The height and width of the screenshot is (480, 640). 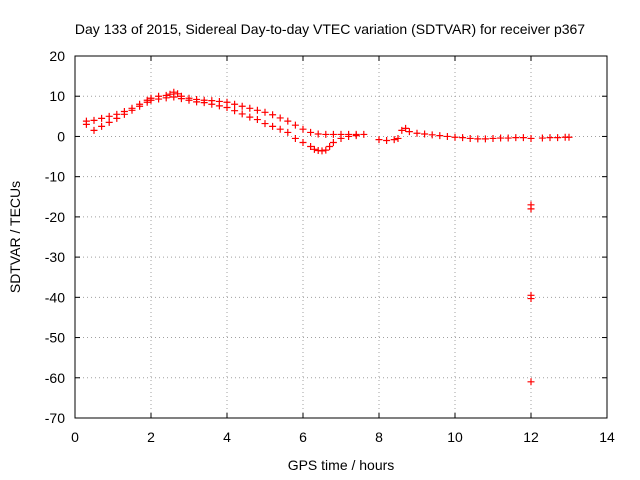 What do you see at coordinates (55, 257) in the screenshot?
I see `y-tick-label: -30` at bounding box center [55, 257].